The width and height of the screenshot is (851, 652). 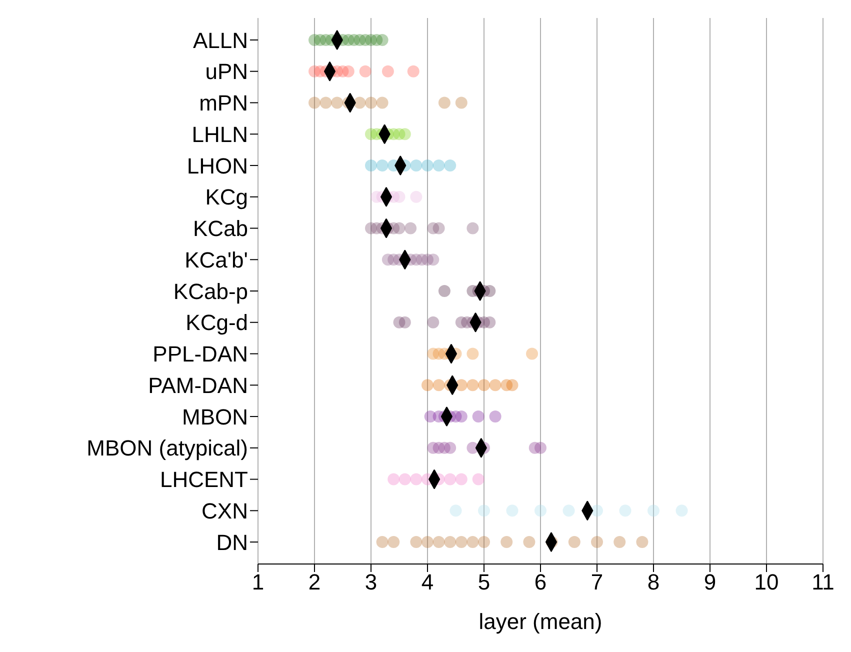 What do you see at coordinates (225, 511) in the screenshot?
I see `y-tick-label: CXN` at bounding box center [225, 511].